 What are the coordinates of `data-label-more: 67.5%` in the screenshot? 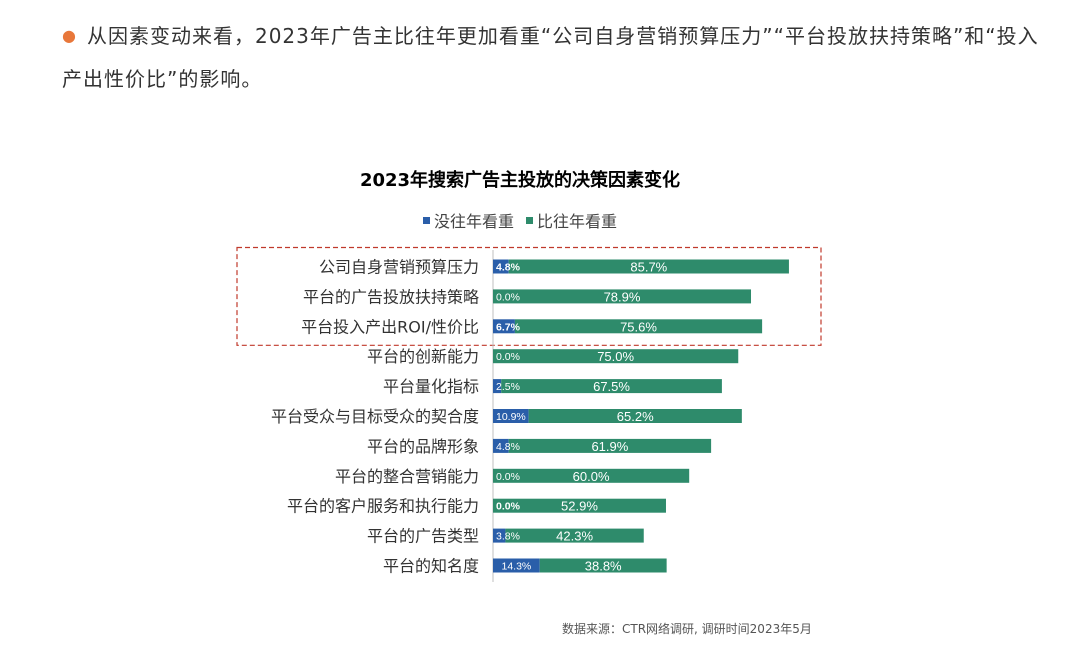 It's located at (611, 386).